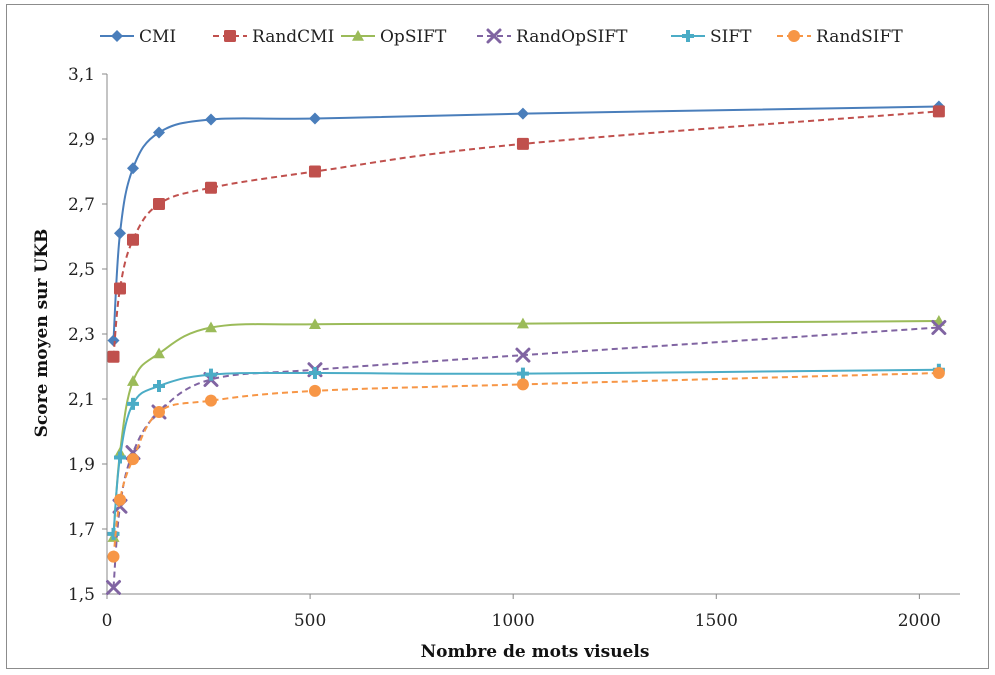 This screenshot has width=995, height=675. I want to click on x-tick-label: 0, so click(107, 621).